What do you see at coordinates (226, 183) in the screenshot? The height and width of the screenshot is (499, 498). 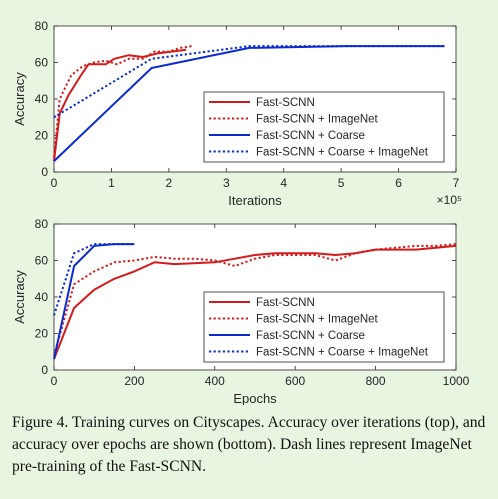 I see `x-tick-label: 3` at bounding box center [226, 183].